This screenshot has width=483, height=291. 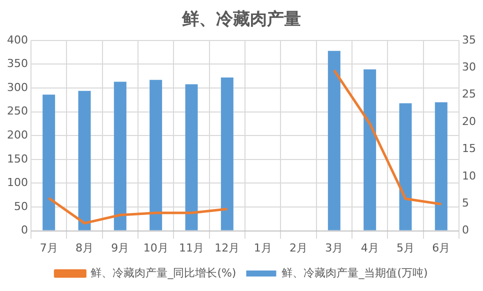 What do you see at coordinates (441, 247) in the screenshot?
I see `x-tick-label: 6月` at bounding box center [441, 247].